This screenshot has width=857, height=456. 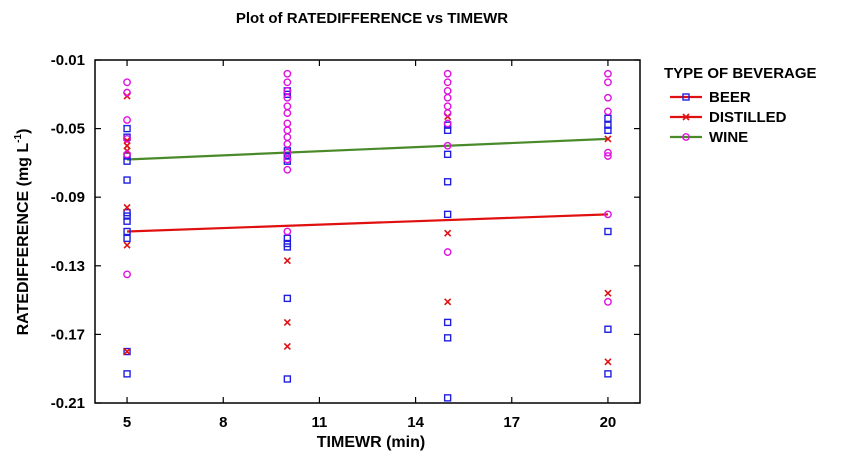 What do you see at coordinates (68, 60) in the screenshot?
I see `y-tick-label: -0.01` at bounding box center [68, 60].